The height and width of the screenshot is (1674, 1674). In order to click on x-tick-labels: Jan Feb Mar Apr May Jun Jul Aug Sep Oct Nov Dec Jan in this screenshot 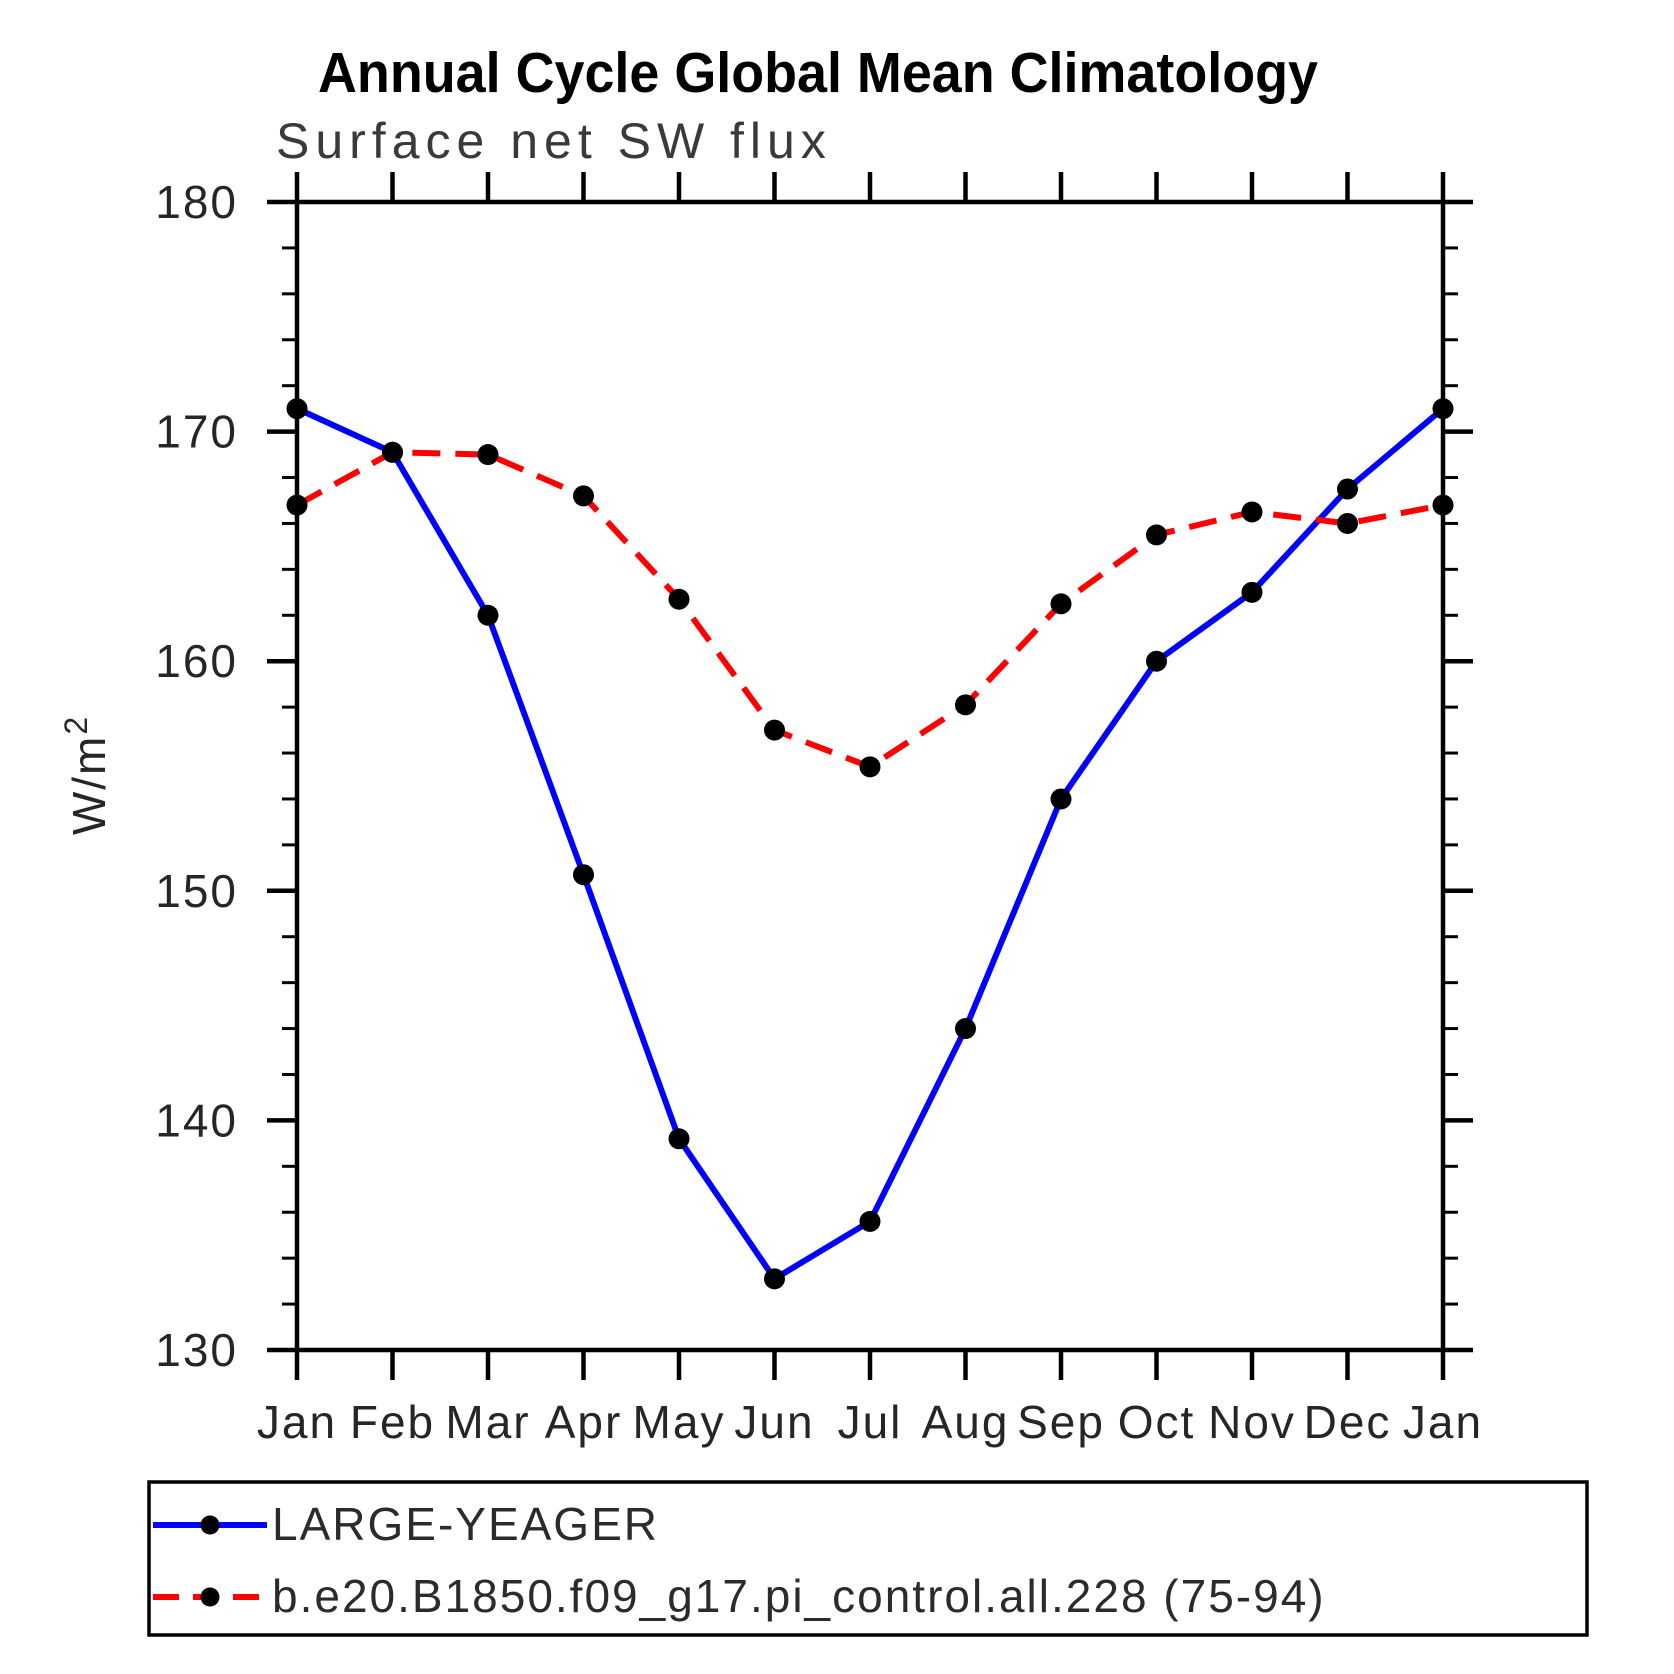, I will do `click(870, 1422)`.